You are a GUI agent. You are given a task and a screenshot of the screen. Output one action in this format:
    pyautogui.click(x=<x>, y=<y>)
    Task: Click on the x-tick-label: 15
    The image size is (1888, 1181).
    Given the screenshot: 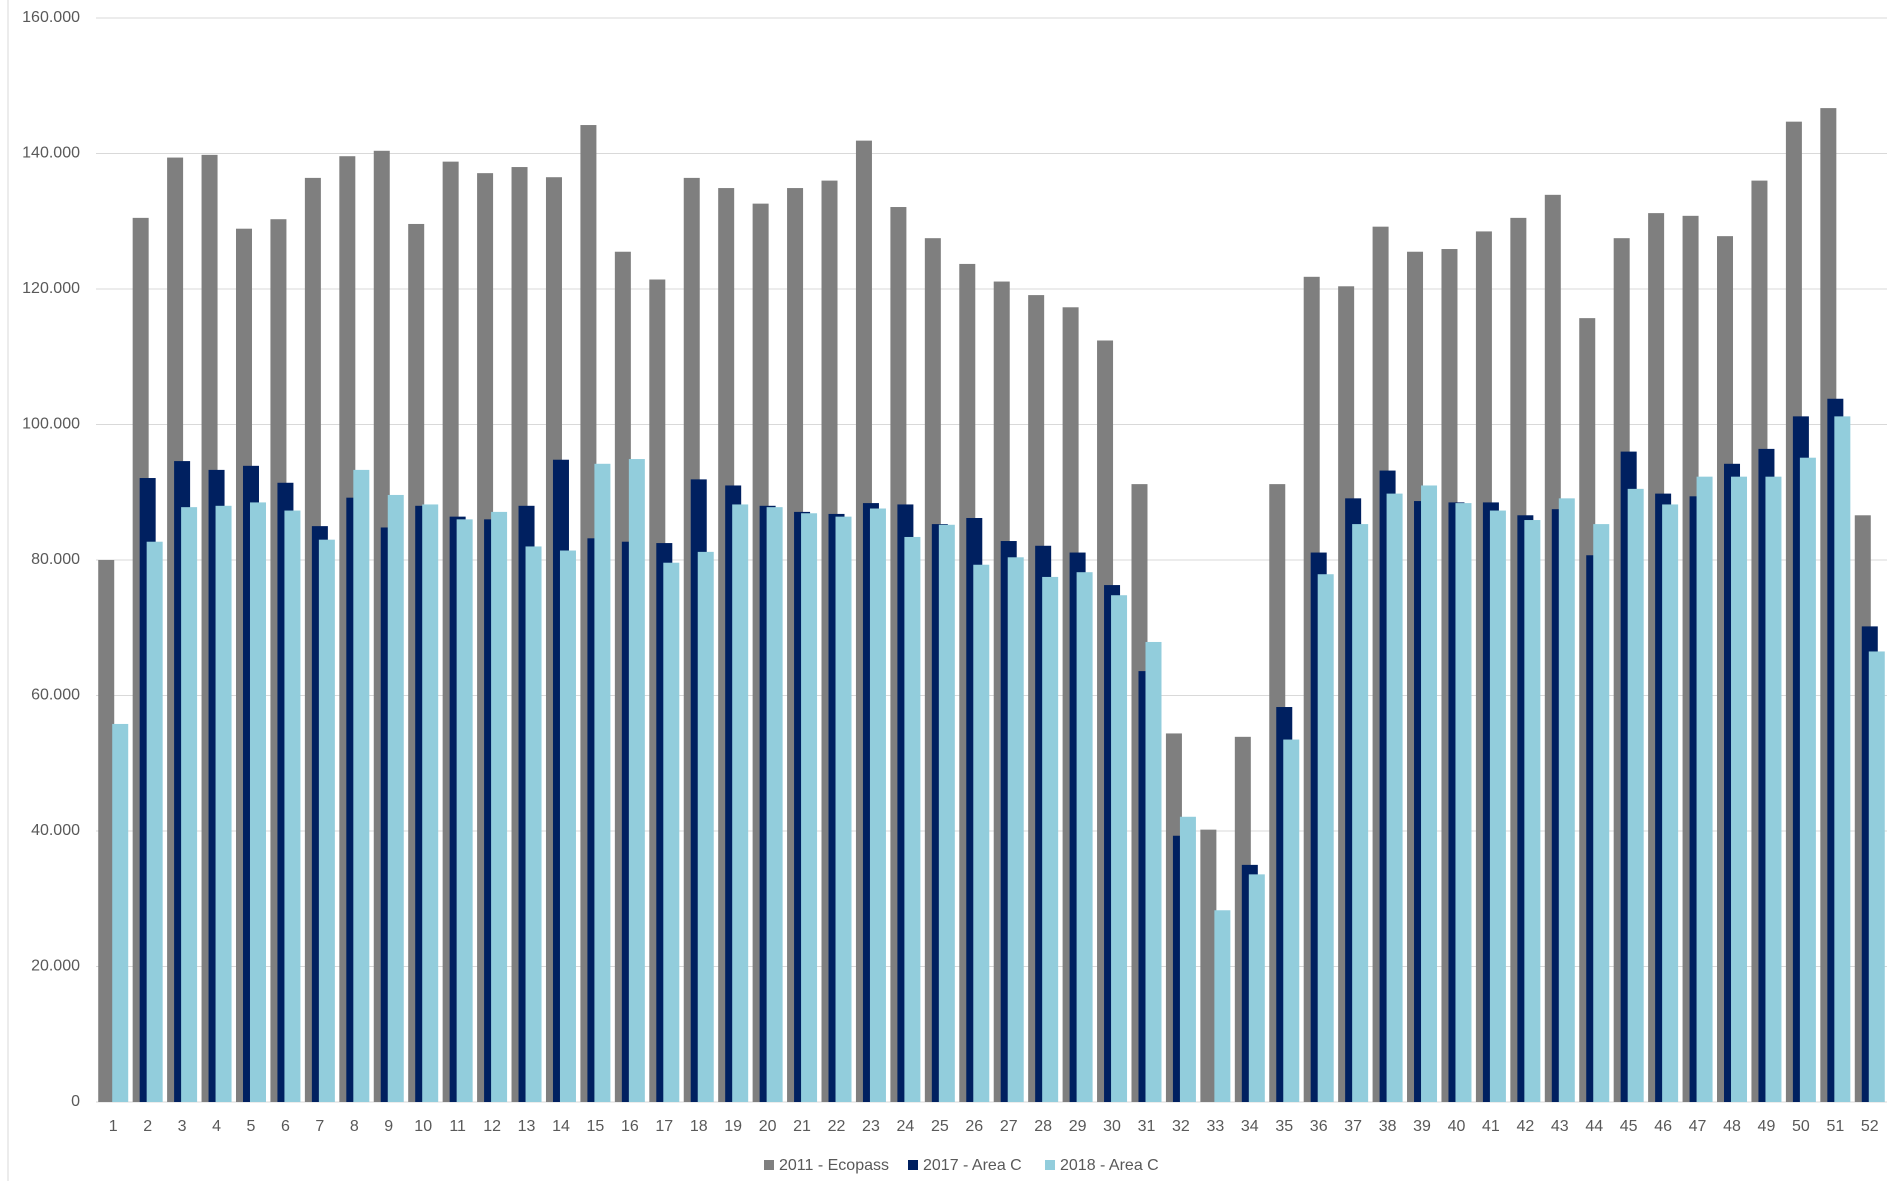 What is the action you would take?
    pyautogui.click(x=596, y=1126)
    